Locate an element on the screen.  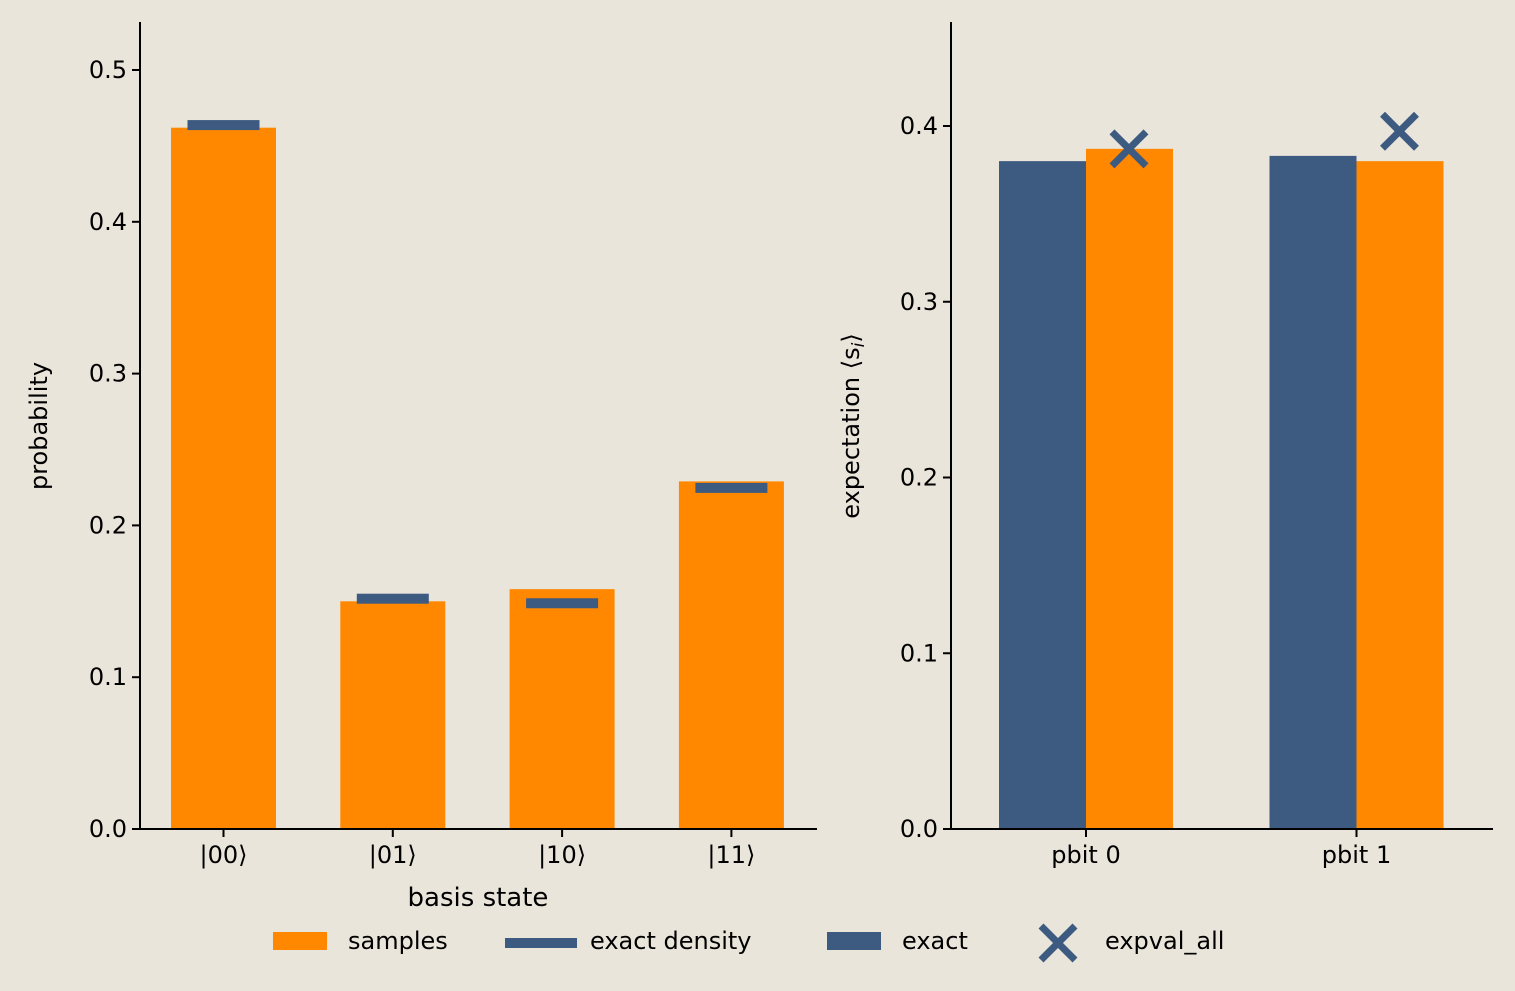
right-y-tick-label: 0.3 is located at coordinates (919, 302).